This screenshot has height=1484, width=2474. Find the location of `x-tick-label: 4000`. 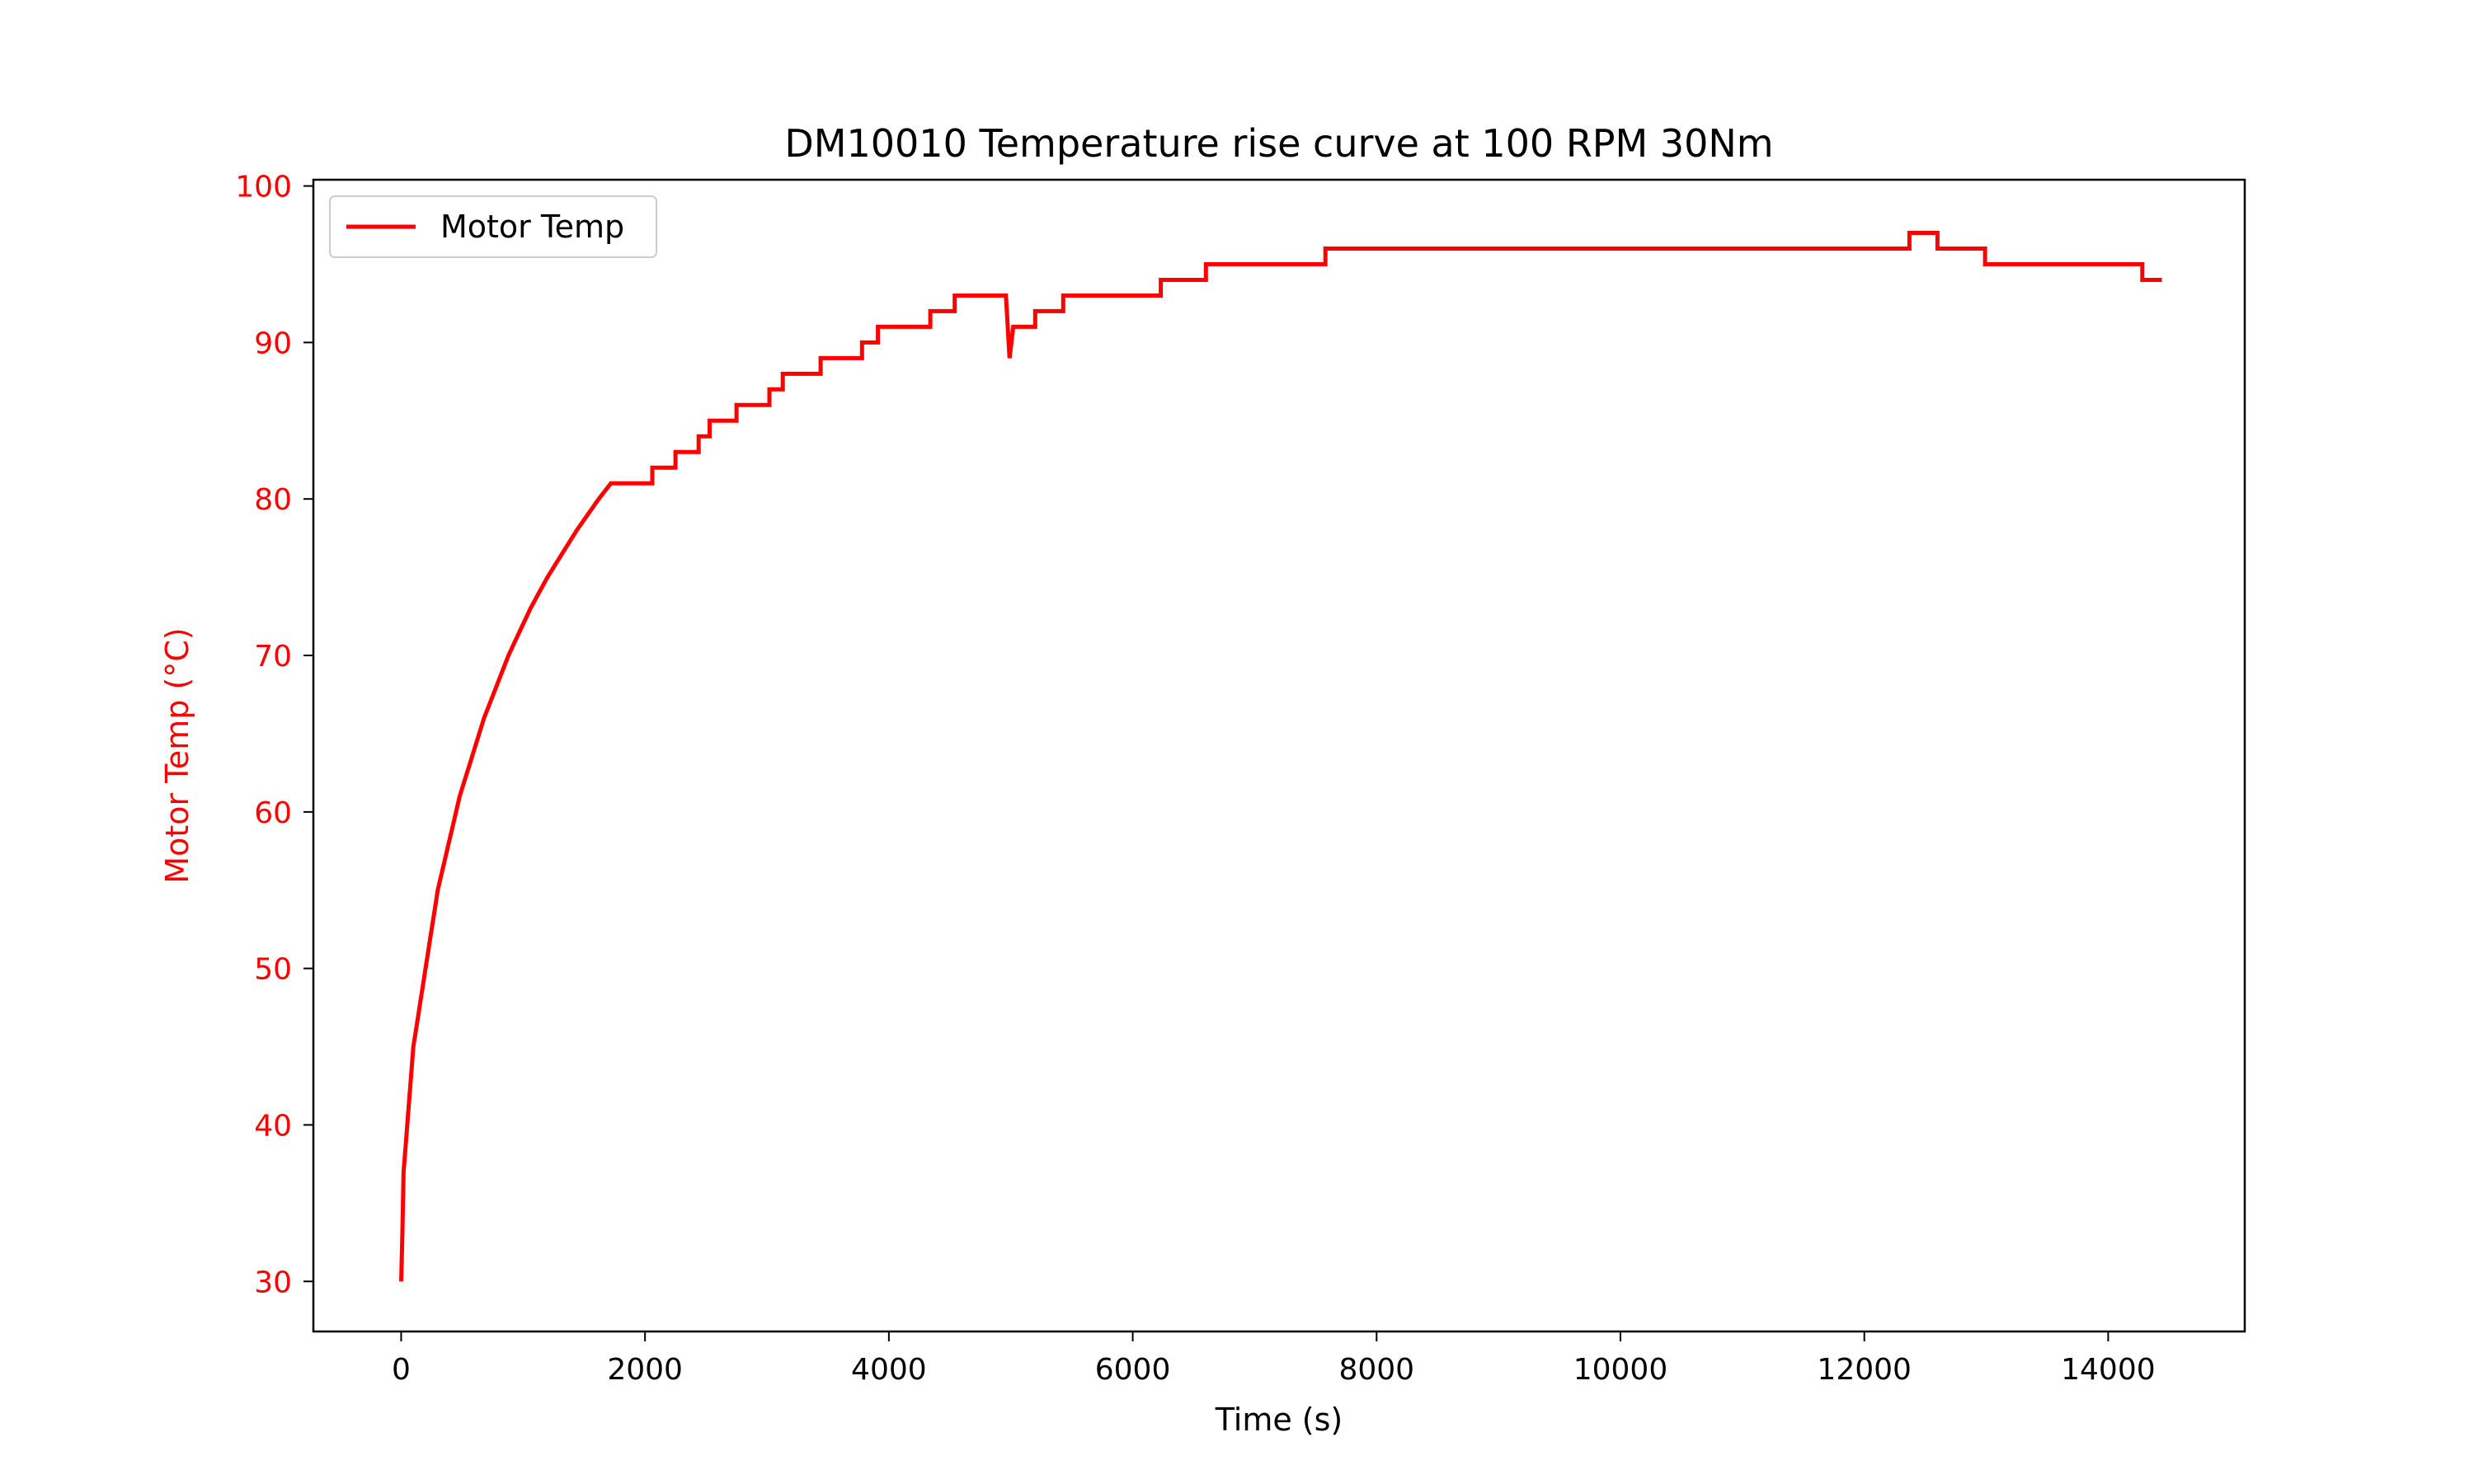

x-tick-label: 4000 is located at coordinates (889, 1370).